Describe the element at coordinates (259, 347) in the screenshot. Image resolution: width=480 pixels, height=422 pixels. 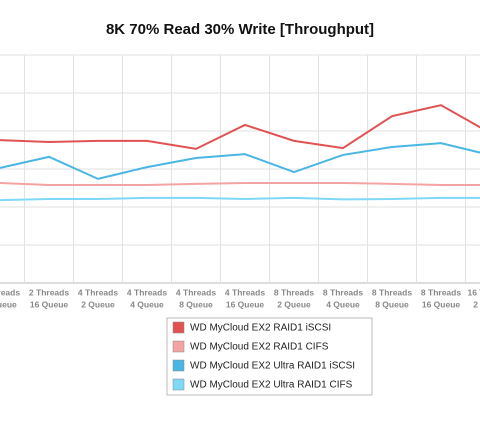
I see `legend-label: WD MyCloud EX2 RAID1 CIFS` at that location.